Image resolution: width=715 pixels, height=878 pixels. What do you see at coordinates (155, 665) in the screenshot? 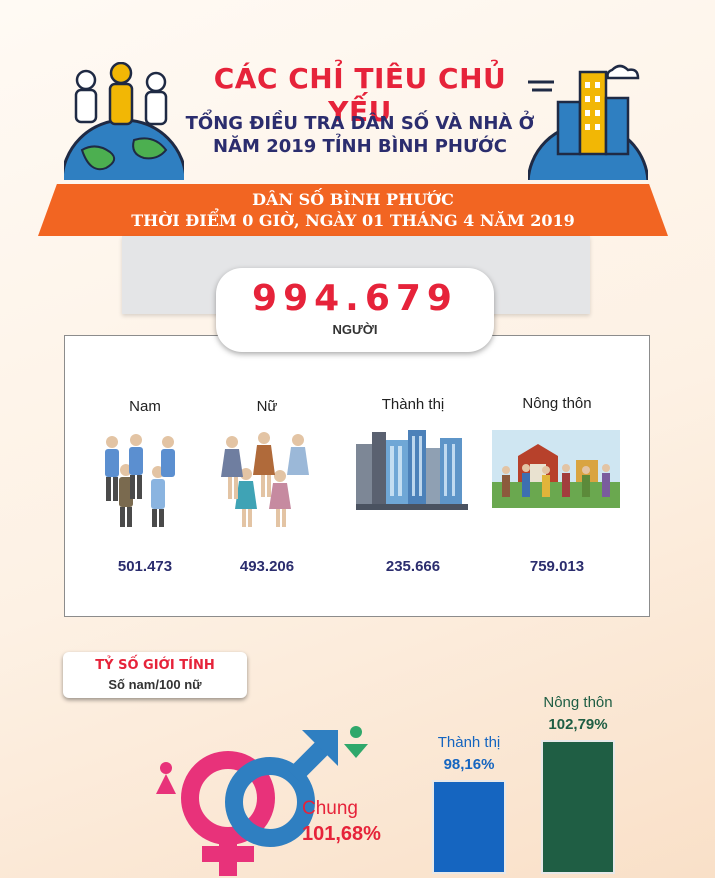
I see `sex-ratio-title: TỶ SỐ GIỚI TÍNH` at bounding box center [155, 665].